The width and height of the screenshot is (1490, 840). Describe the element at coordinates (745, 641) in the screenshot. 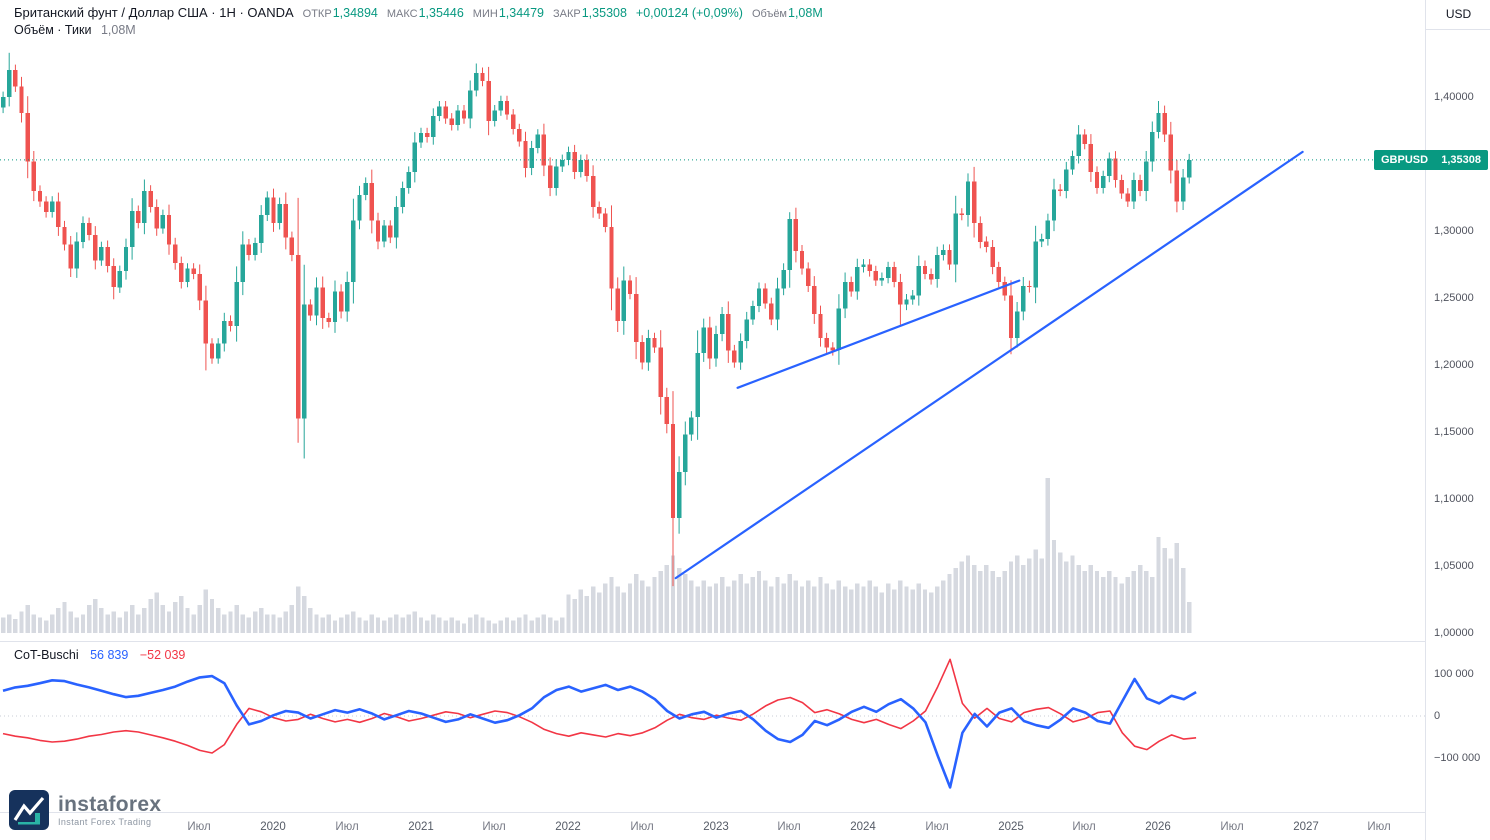

I see `pane-separator` at that location.